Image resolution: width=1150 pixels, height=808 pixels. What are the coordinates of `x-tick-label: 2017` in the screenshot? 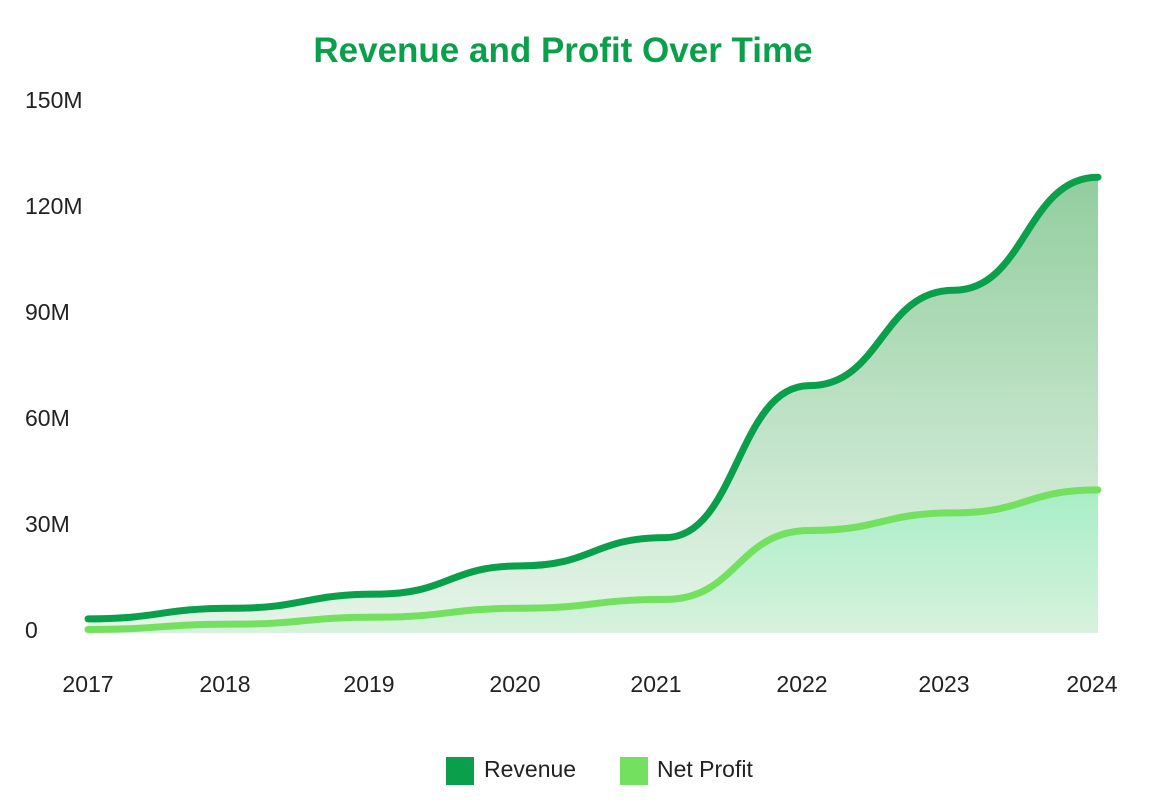 It's located at (87, 684).